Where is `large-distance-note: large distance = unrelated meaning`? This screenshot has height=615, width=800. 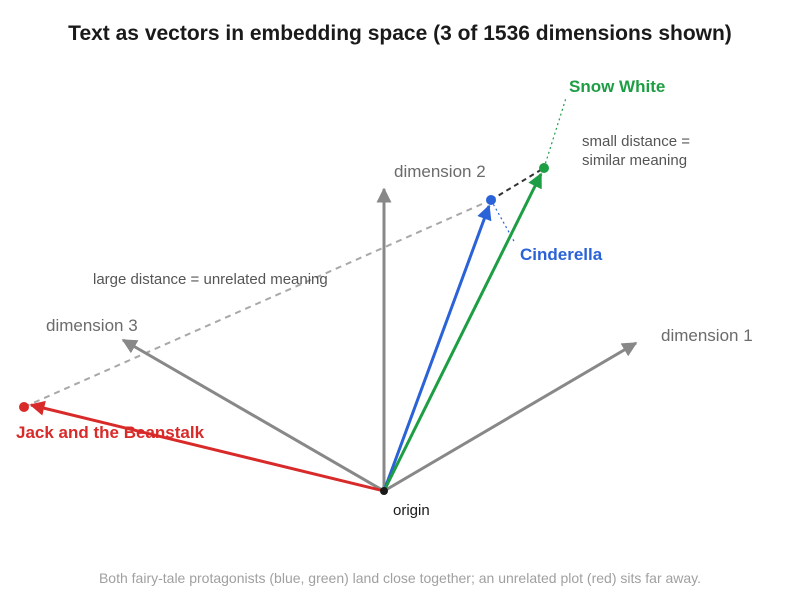
large-distance-note: large distance = unrelated meaning is located at coordinates (210, 279).